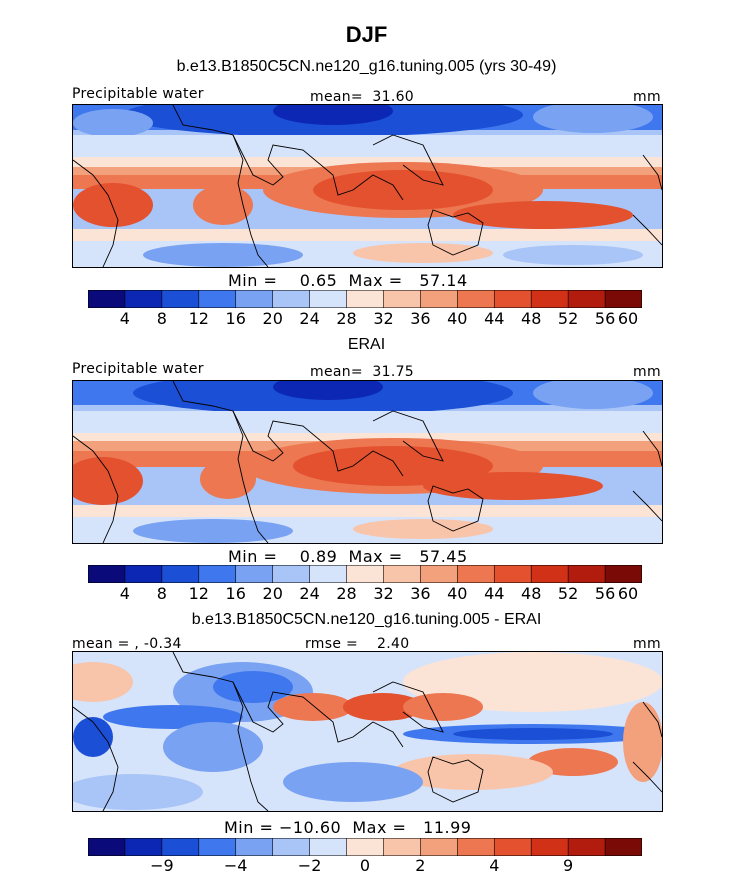 The width and height of the screenshot is (733, 877). Describe the element at coordinates (346, 318) in the screenshot. I see `colorbar-tick: 28` at that location.